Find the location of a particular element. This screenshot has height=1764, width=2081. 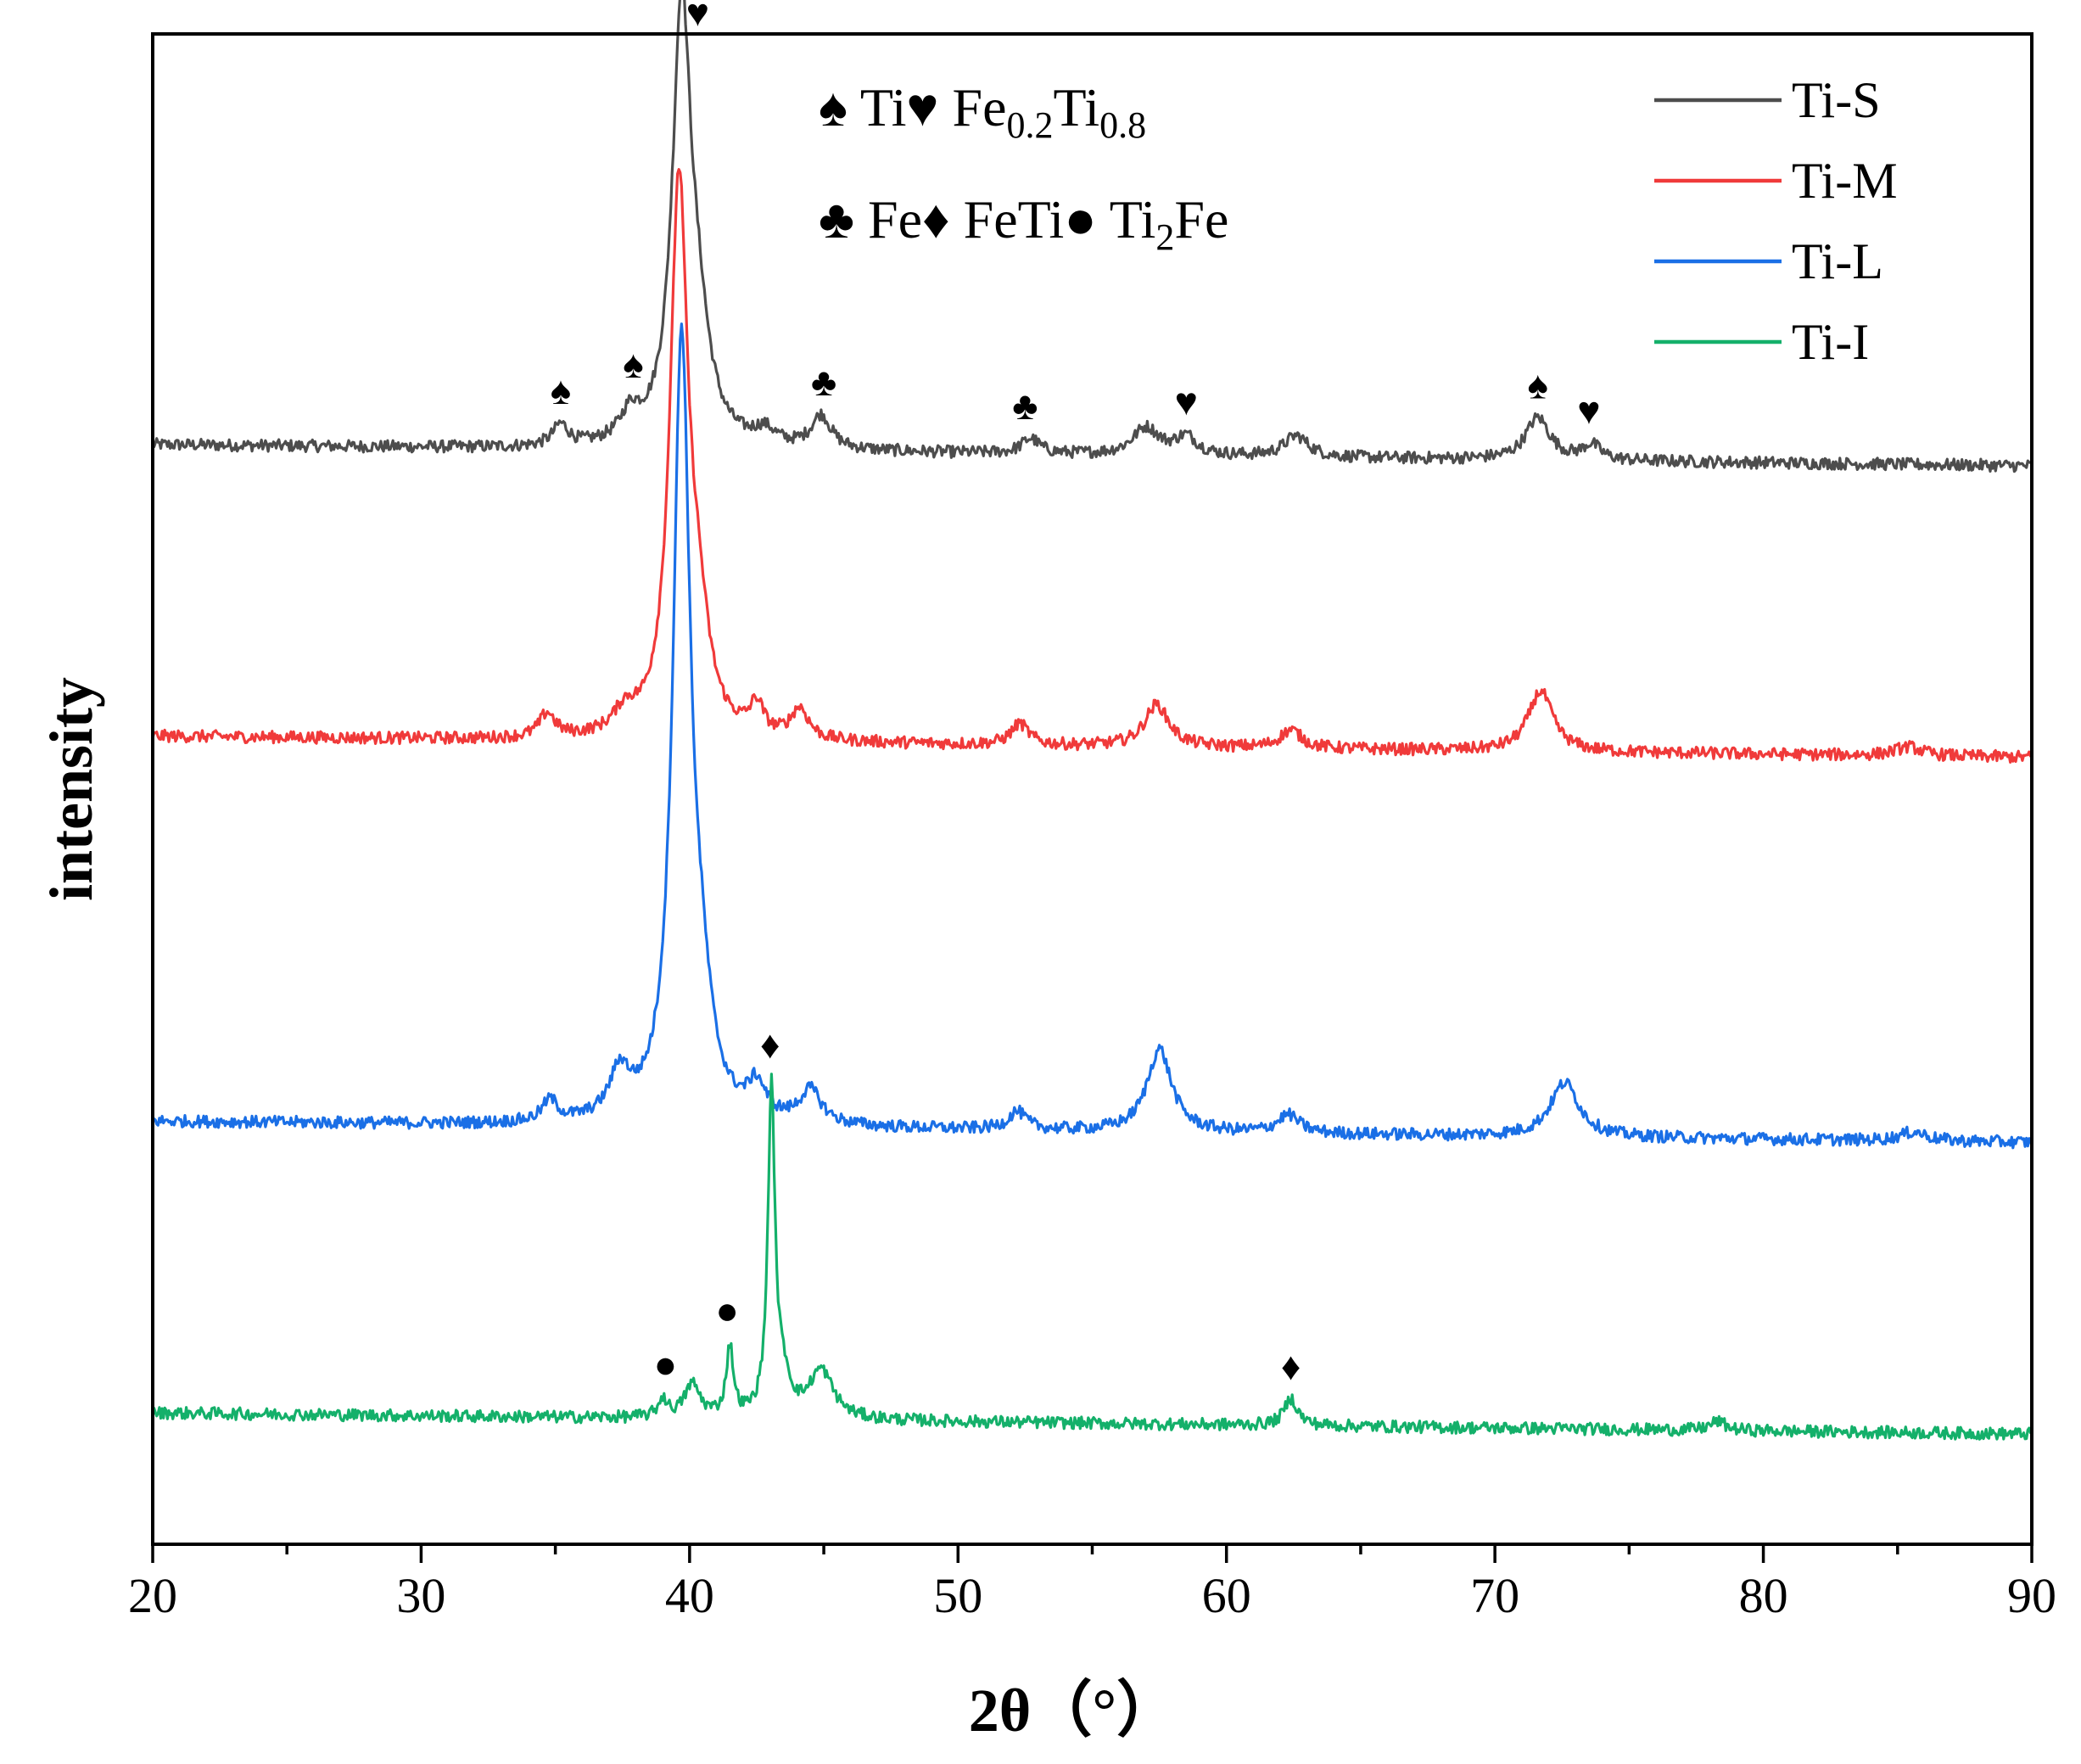

phase-legend-row: ♣ Fe♦ FeTi● Ti2Fe is located at coordinates (1023, 223).